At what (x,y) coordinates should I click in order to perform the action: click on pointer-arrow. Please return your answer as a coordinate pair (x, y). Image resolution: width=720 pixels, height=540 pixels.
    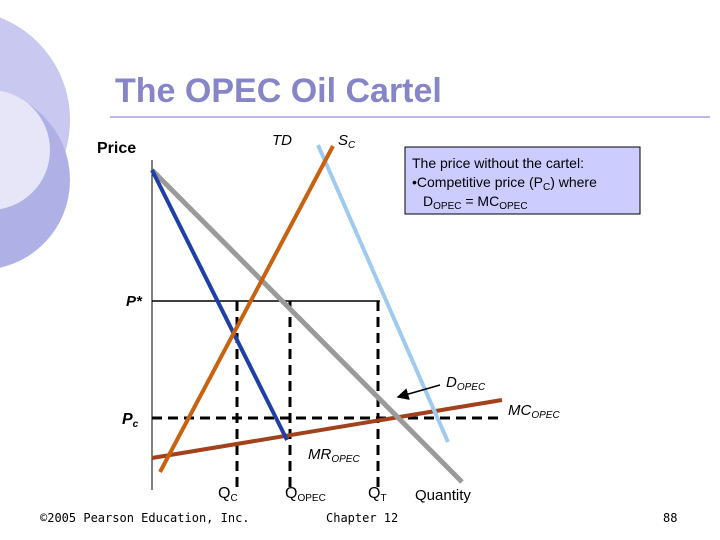
    Looking at the image, I should click on (418, 392).